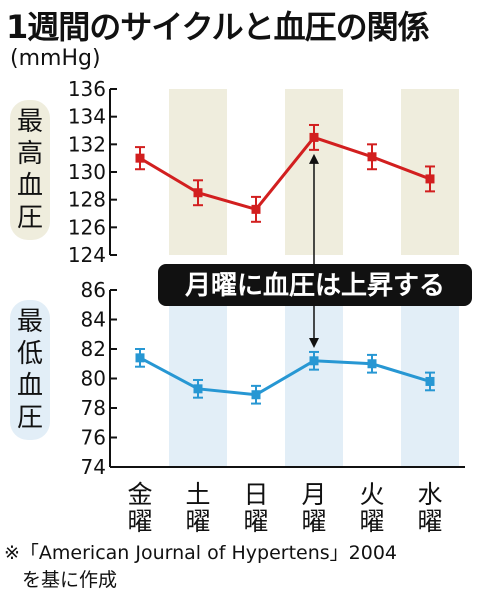 Image resolution: width=478 pixels, height=600 pixels. Describe the element at coordinates (93, 320) in the screenshot. I see `diastolic-y-tick-label: 84` at that location.